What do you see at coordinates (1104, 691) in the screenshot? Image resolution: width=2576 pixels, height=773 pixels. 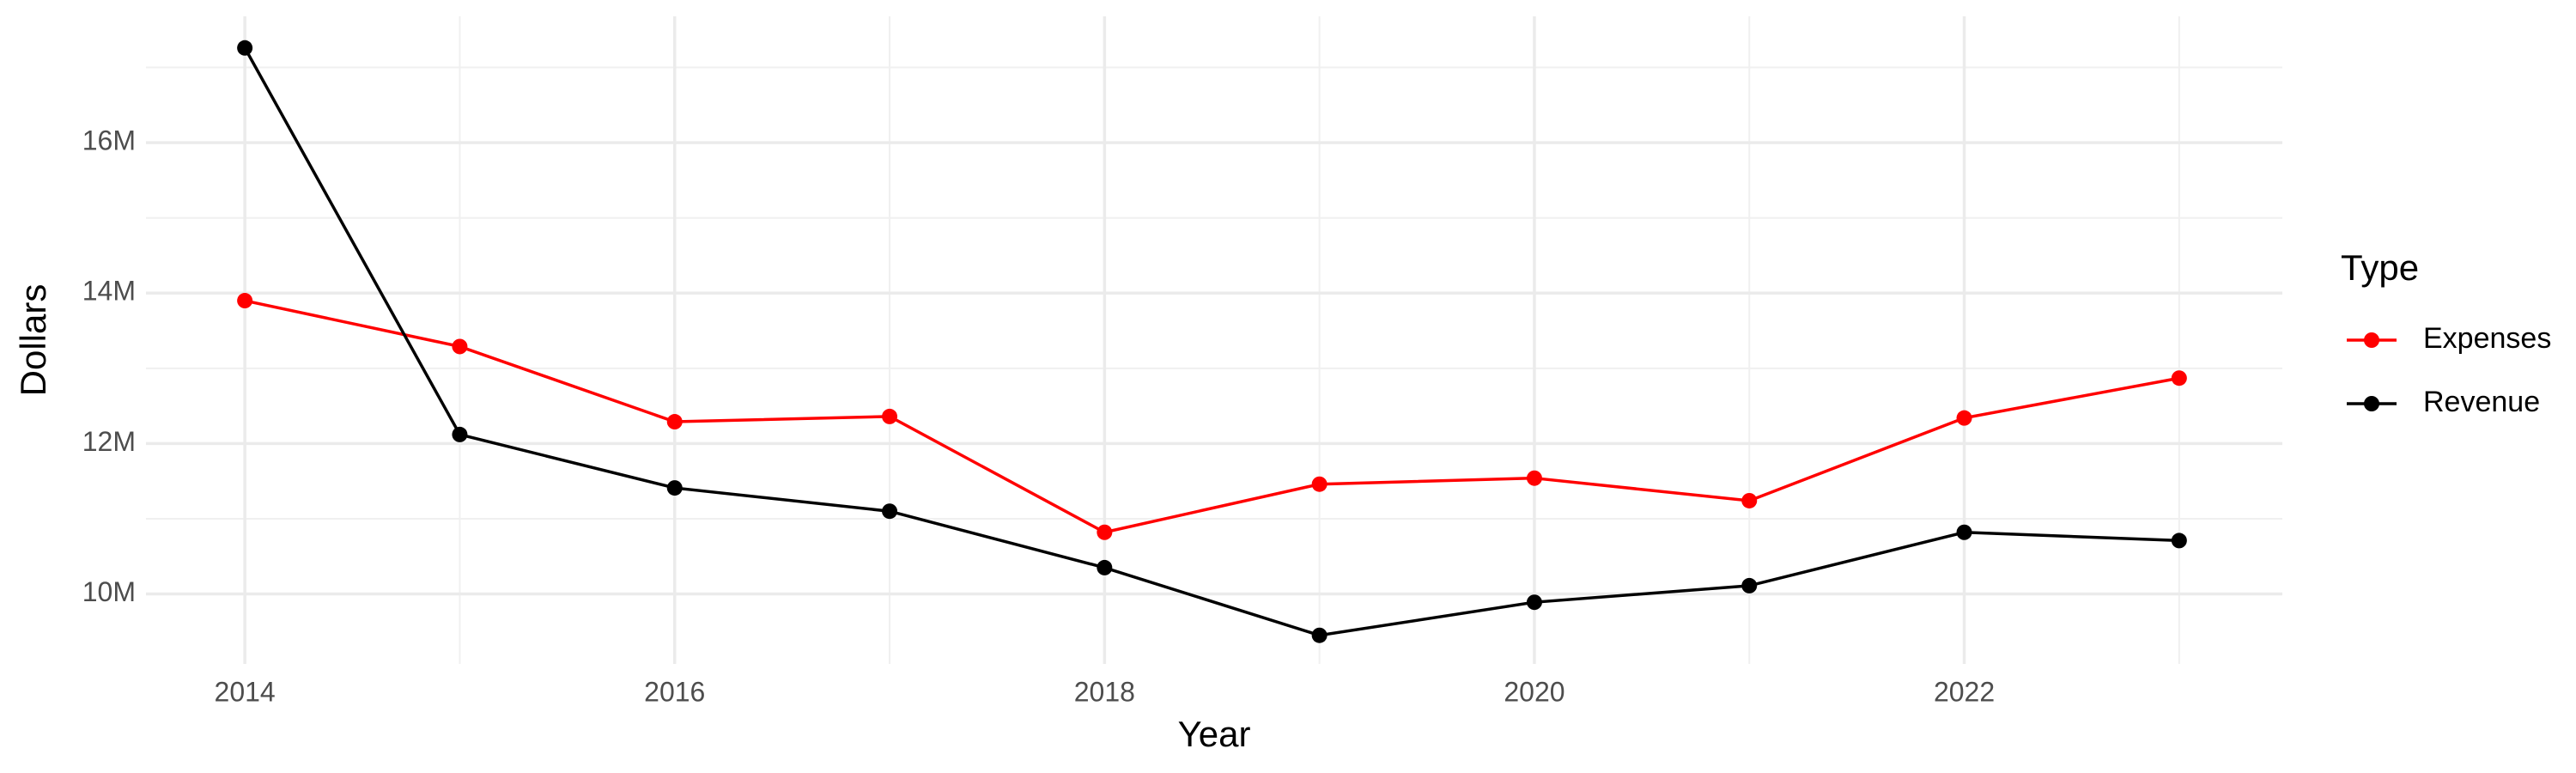 I see `x-tick-label: 2018` at bounding box center [1104, 691].